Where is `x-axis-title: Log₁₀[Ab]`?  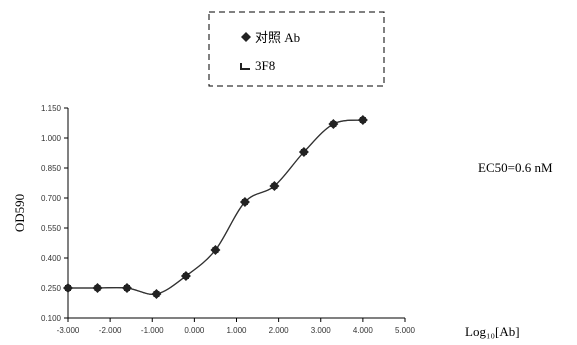
x-axis-title: Log₁₀[Ab] is located at coordinates (492, 331).